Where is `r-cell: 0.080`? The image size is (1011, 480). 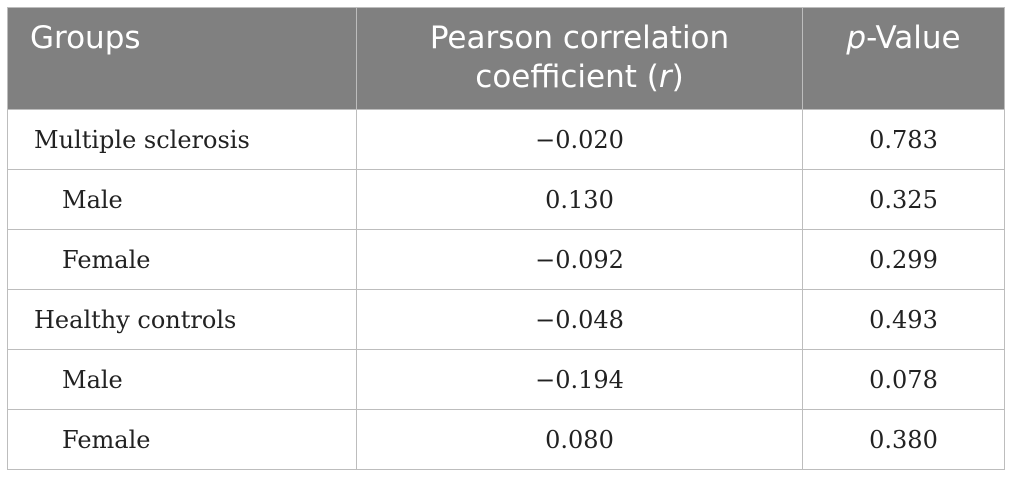
r-cell: 0.080 is located at coordinates (579, 439).